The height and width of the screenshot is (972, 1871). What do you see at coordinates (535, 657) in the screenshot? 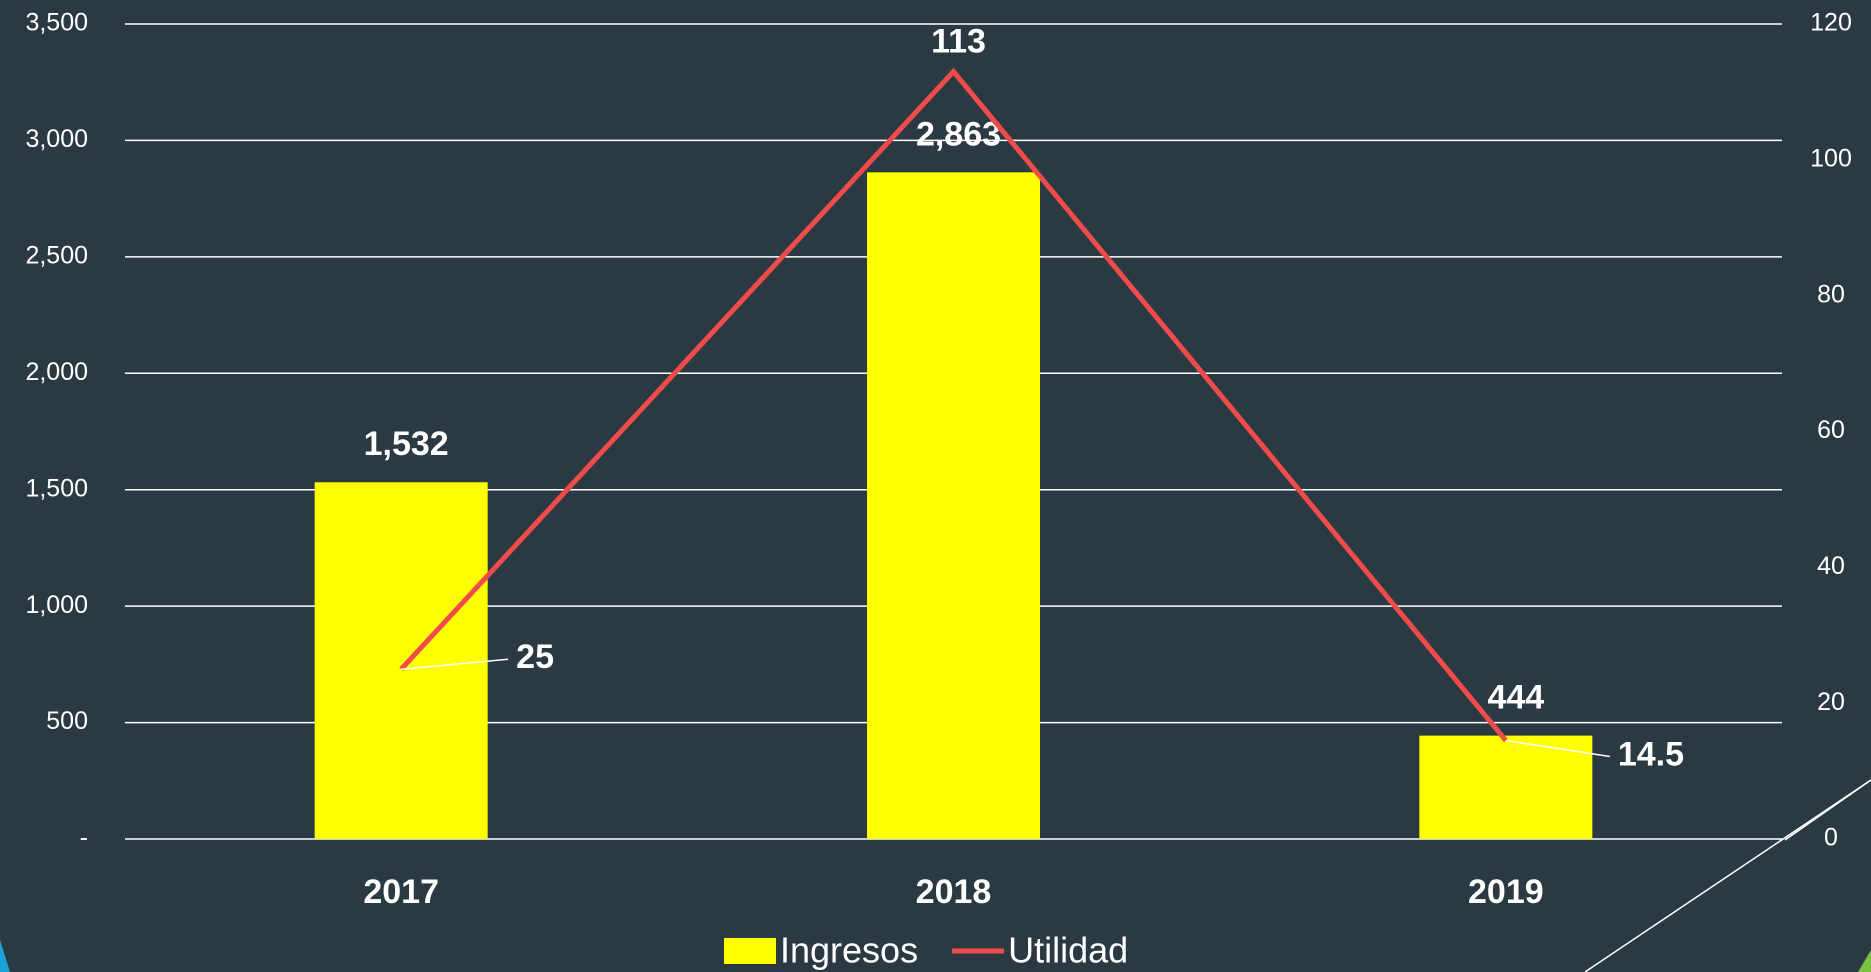
I see `data-label: 25` at bounding box center [535, 657].